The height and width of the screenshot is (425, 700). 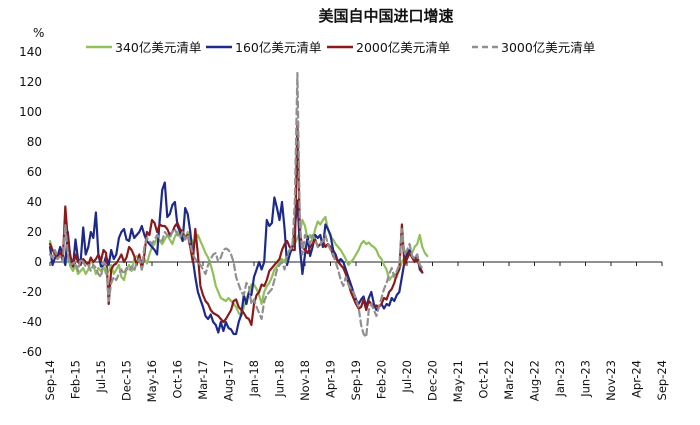 I want to click on y-tick-label: 0, so click(x=38, y=262).